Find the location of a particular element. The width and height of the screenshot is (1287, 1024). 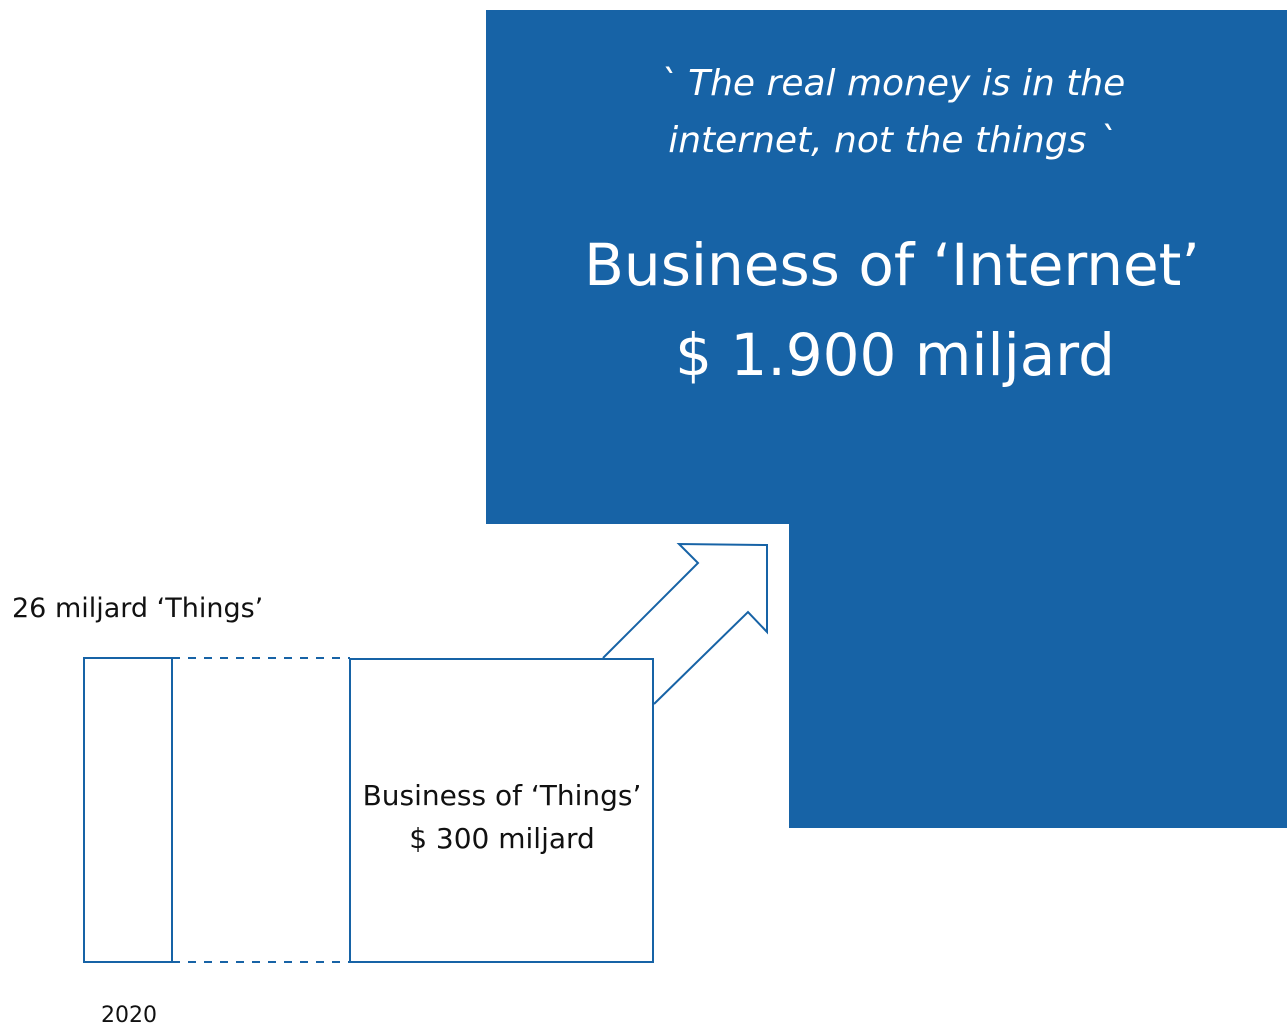

quote-line: ` The real money is in the is located at coordinates (892, 83).